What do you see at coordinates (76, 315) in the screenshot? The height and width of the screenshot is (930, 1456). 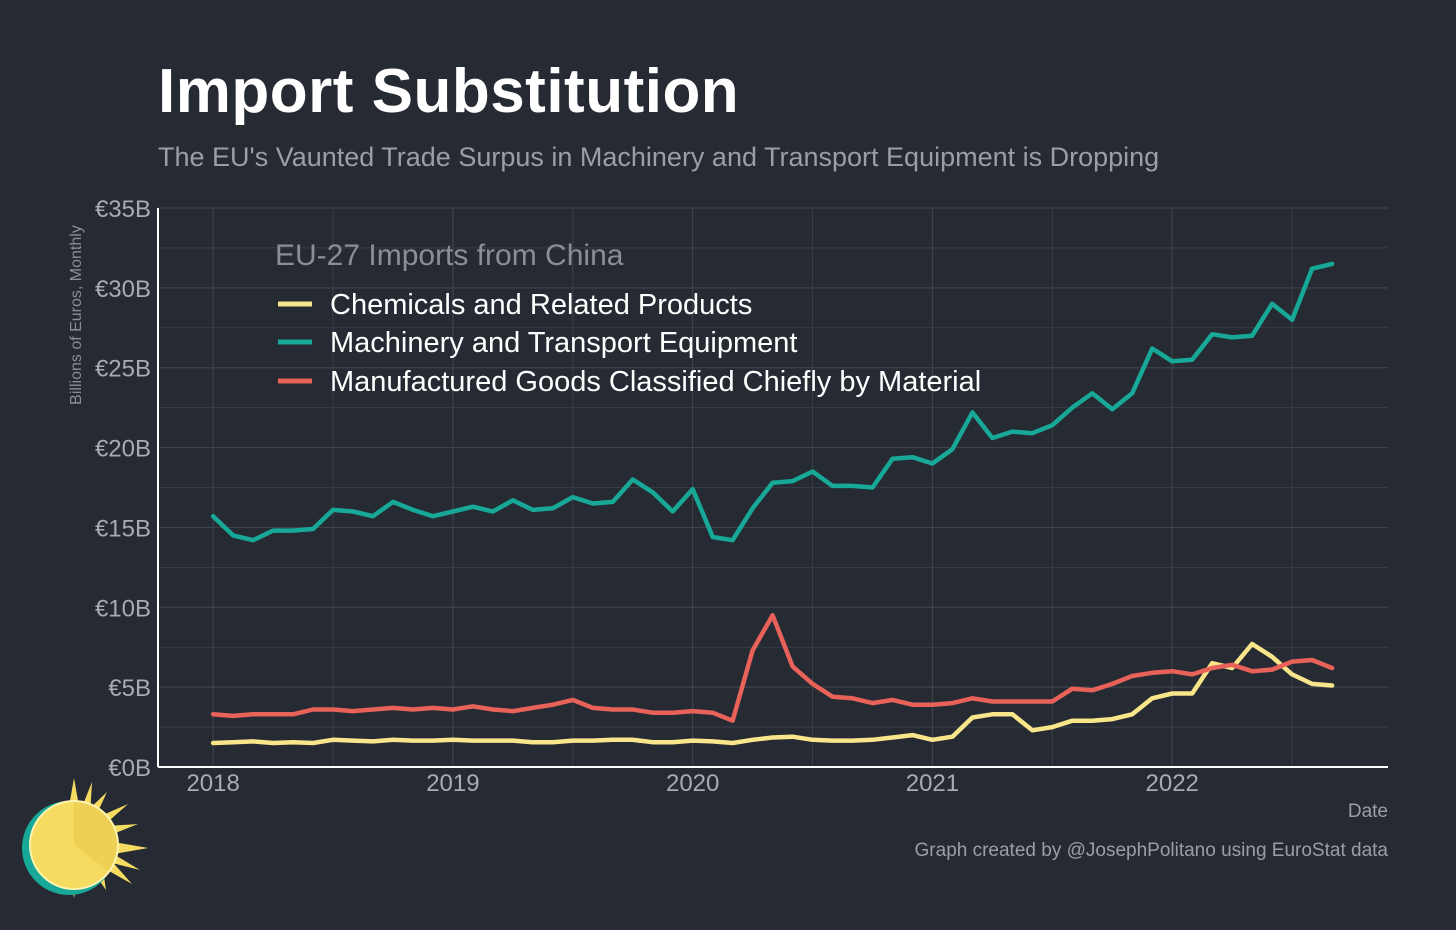 I see `y-axis-label: Billions of Euros, Monthly` at bounding box center [76, 315].